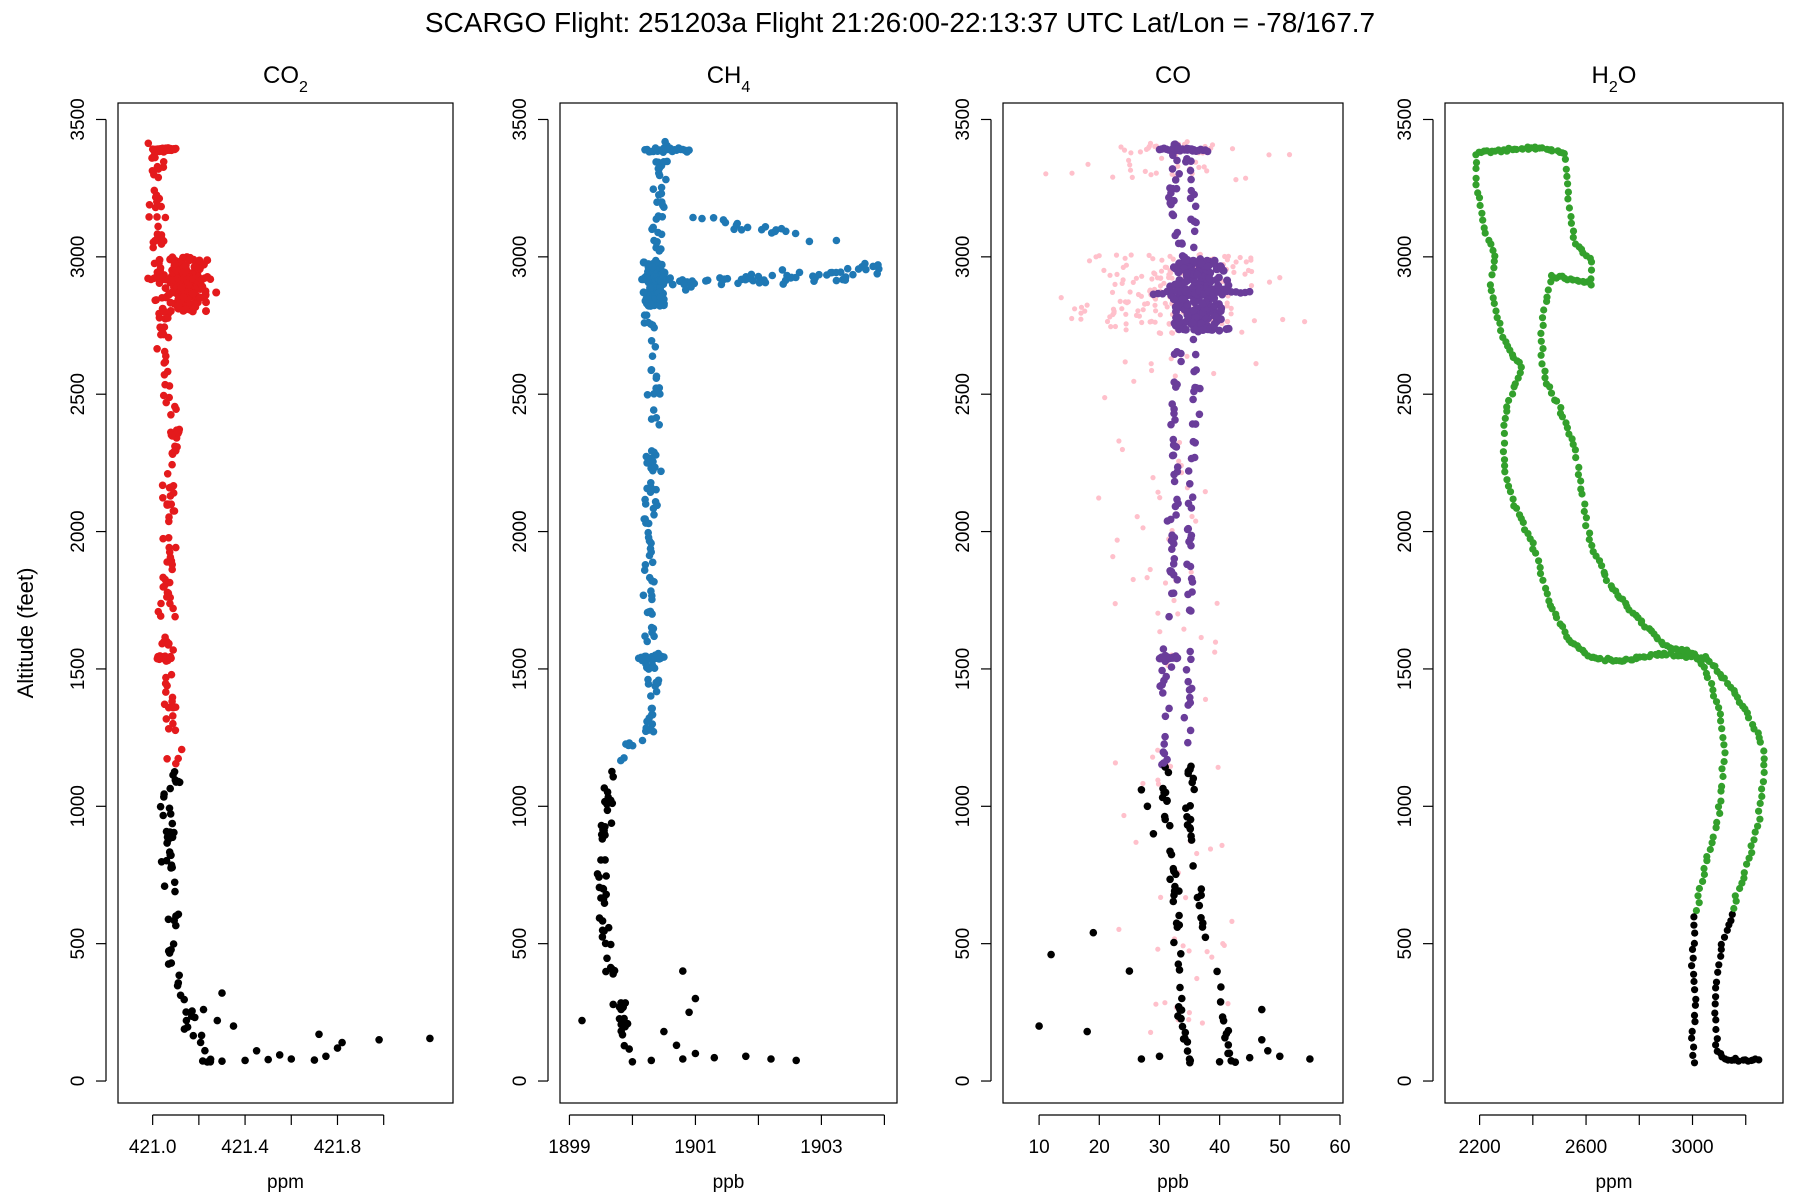 This screenshot has width=1800, height=1200. Describe the element at coordinates (1479, 1147) in the screenshot. I see `x-tick-label: 2200` at that location.